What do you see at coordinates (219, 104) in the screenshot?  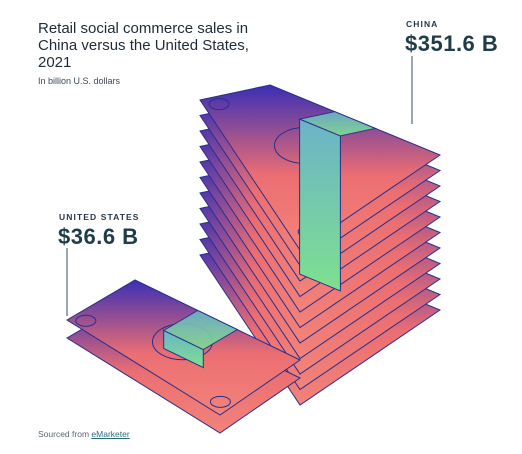 I see `cn-bill-corner-mark` at bounding box center [219, 104].